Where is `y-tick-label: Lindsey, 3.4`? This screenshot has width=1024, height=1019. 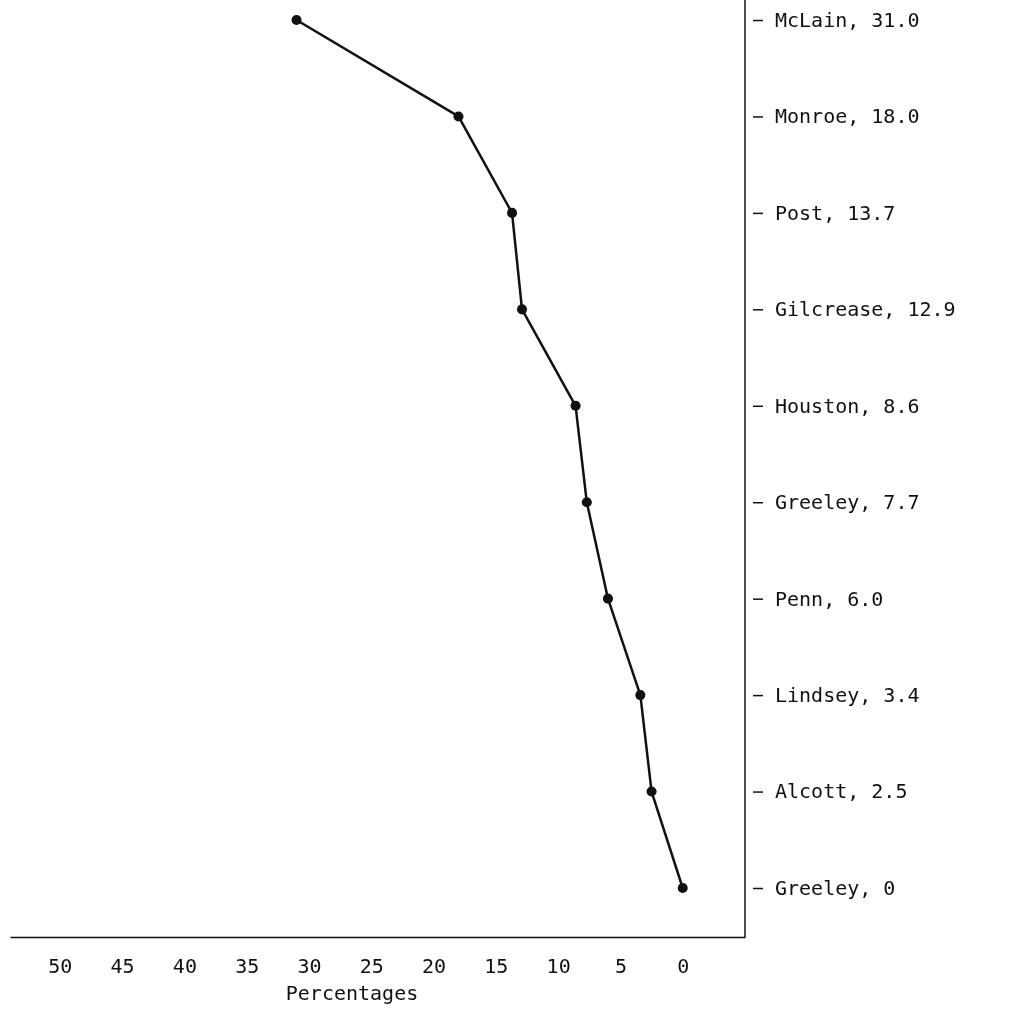
y-tick-label: Lindsey, 3.4 is located at coordinates (847, 695).